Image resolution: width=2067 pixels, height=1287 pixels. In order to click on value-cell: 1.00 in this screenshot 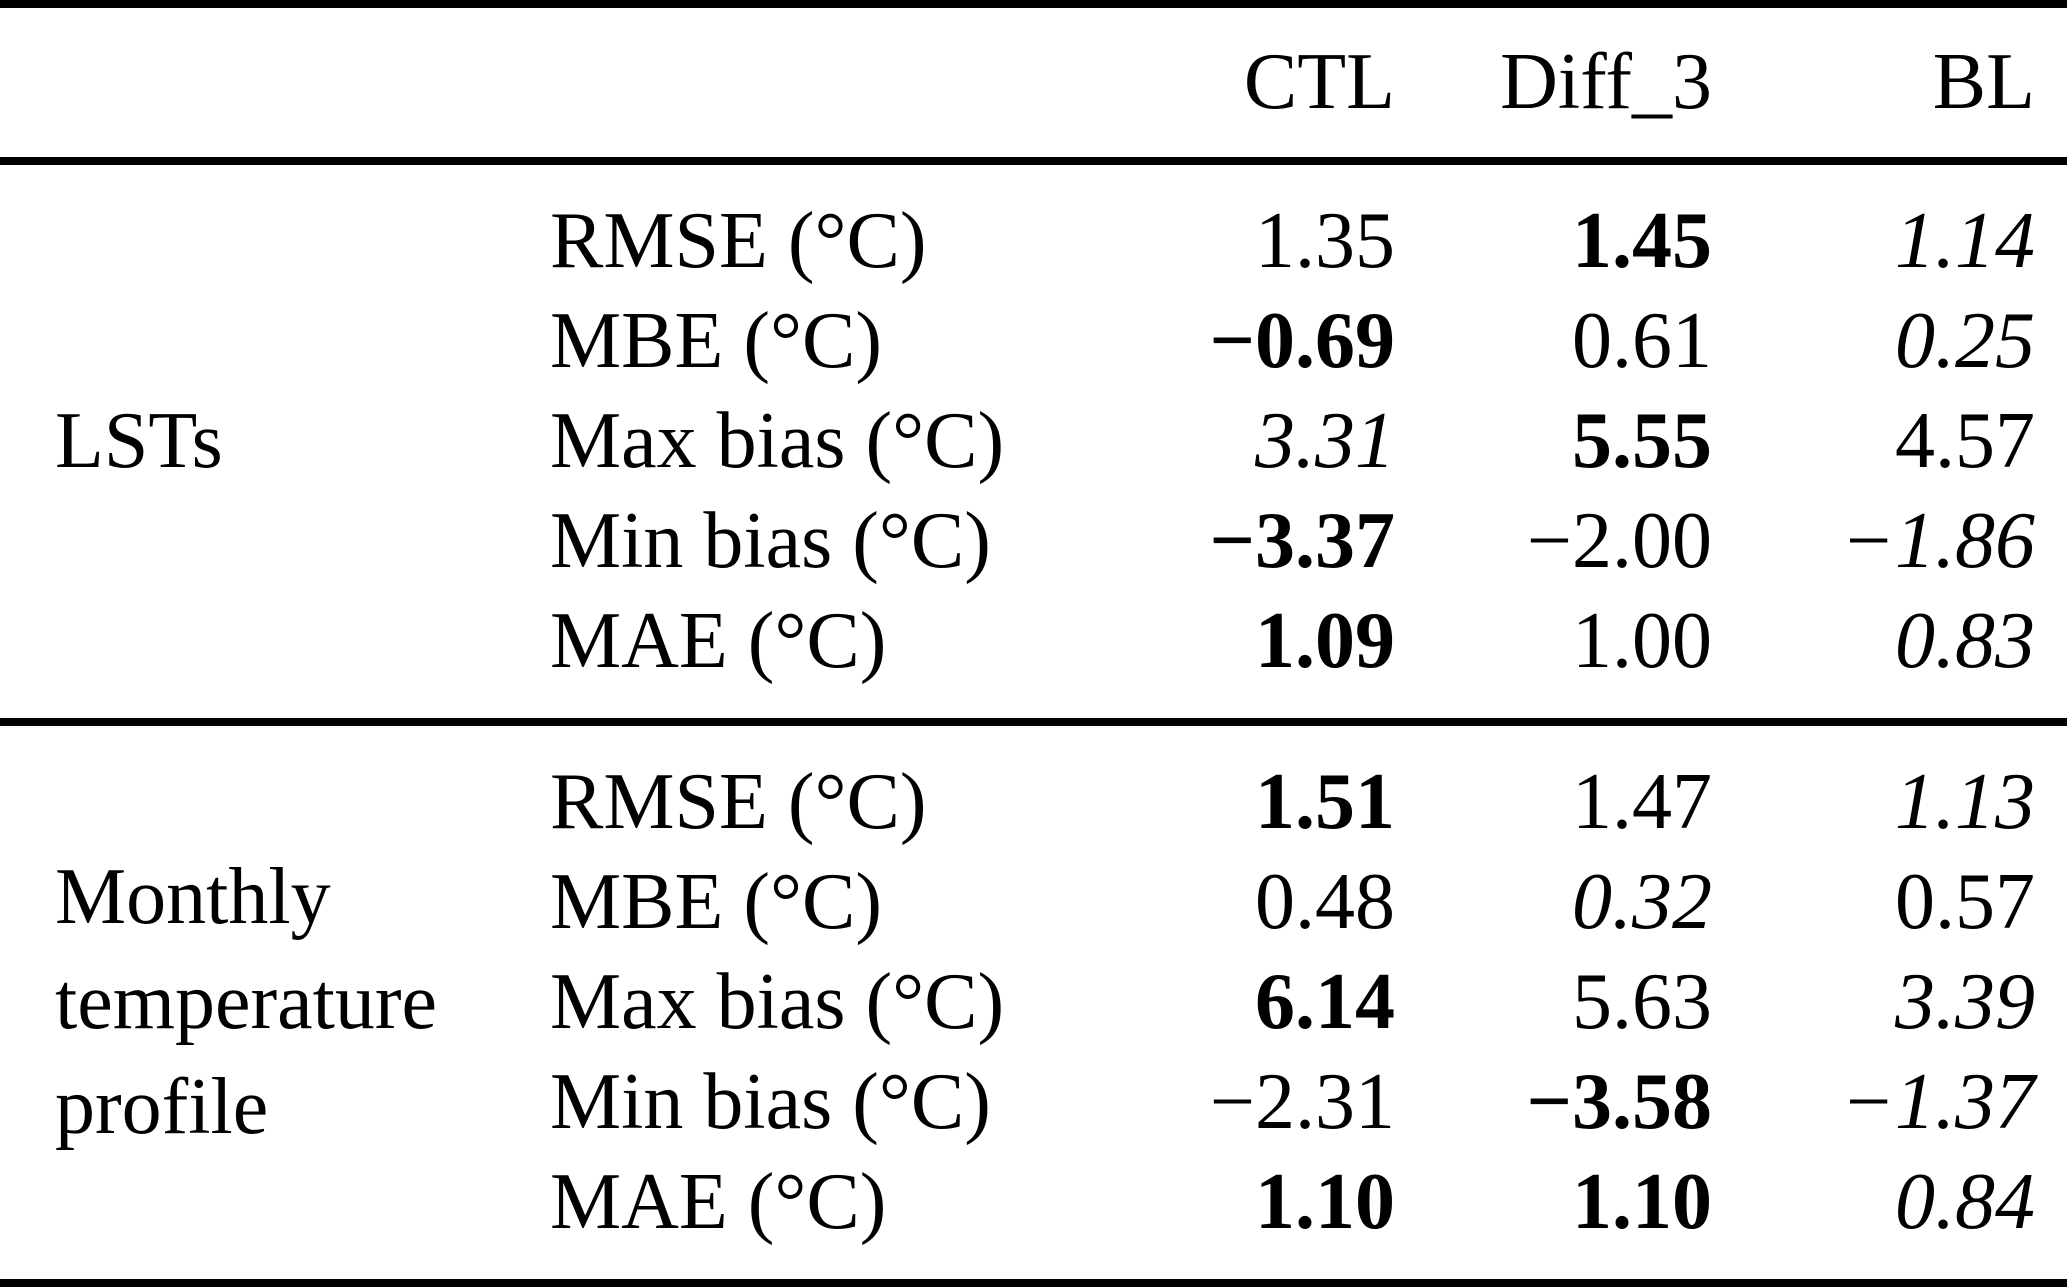, I will do `click(1642, 640)`.